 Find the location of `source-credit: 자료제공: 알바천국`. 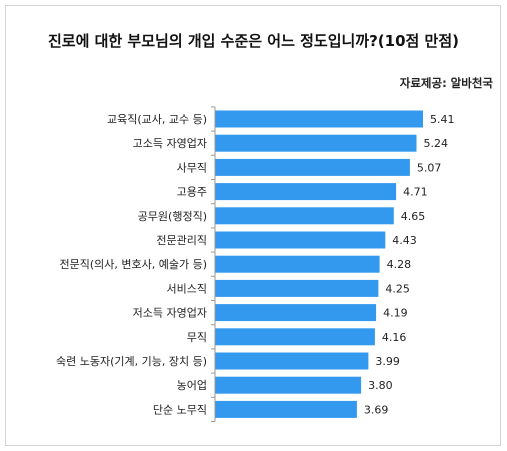

source-credit: 자료제공: 알바천국 is located at coordinates (446, 83).